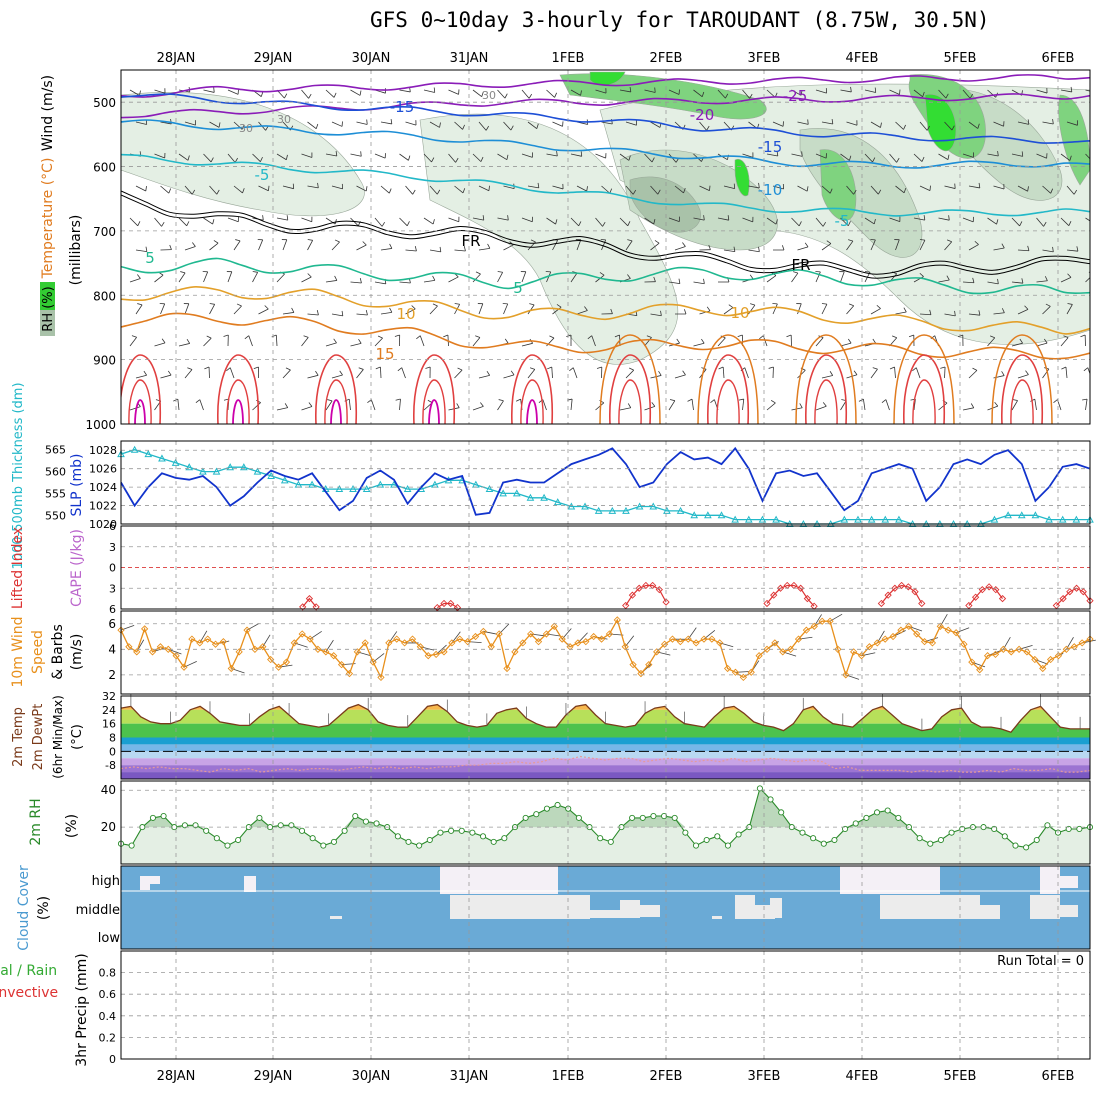 The image size is (1100, 1100). Describe the element at coordinates (77, 484) in the screenshot. I see `slp-axis-label: SLP (mb)` at that location.